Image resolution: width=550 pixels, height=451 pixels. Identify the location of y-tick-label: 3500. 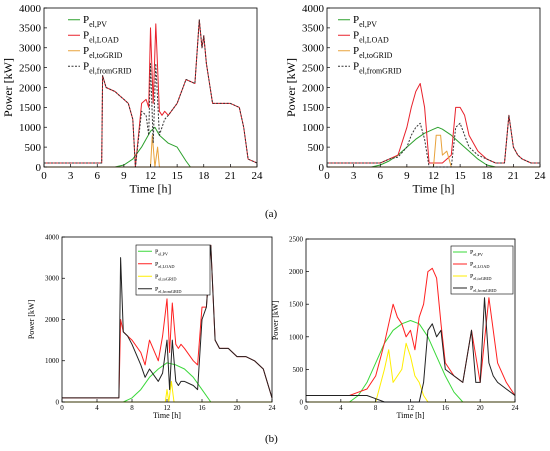
(30, 29).